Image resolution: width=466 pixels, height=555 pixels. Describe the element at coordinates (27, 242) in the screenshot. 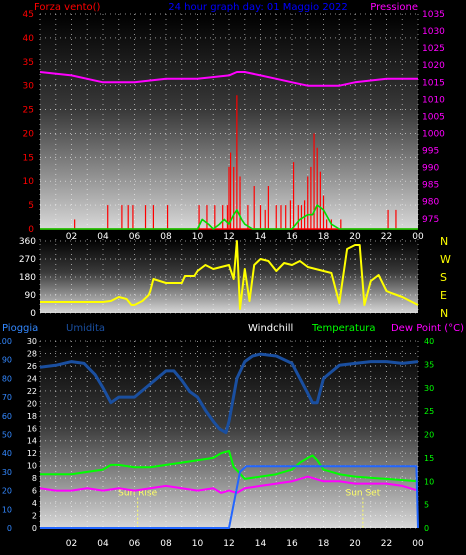

I see `direction-tick-label: 360` at that location.